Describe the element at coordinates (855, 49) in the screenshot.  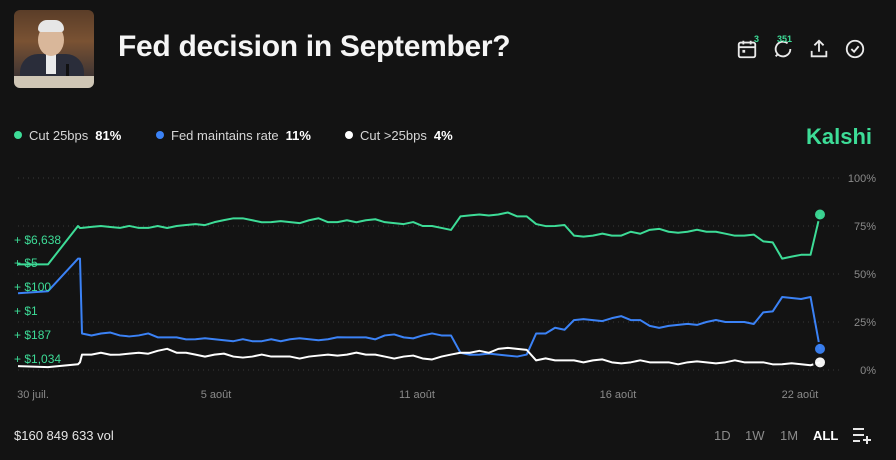
I see `check-circle-icon` at that location.